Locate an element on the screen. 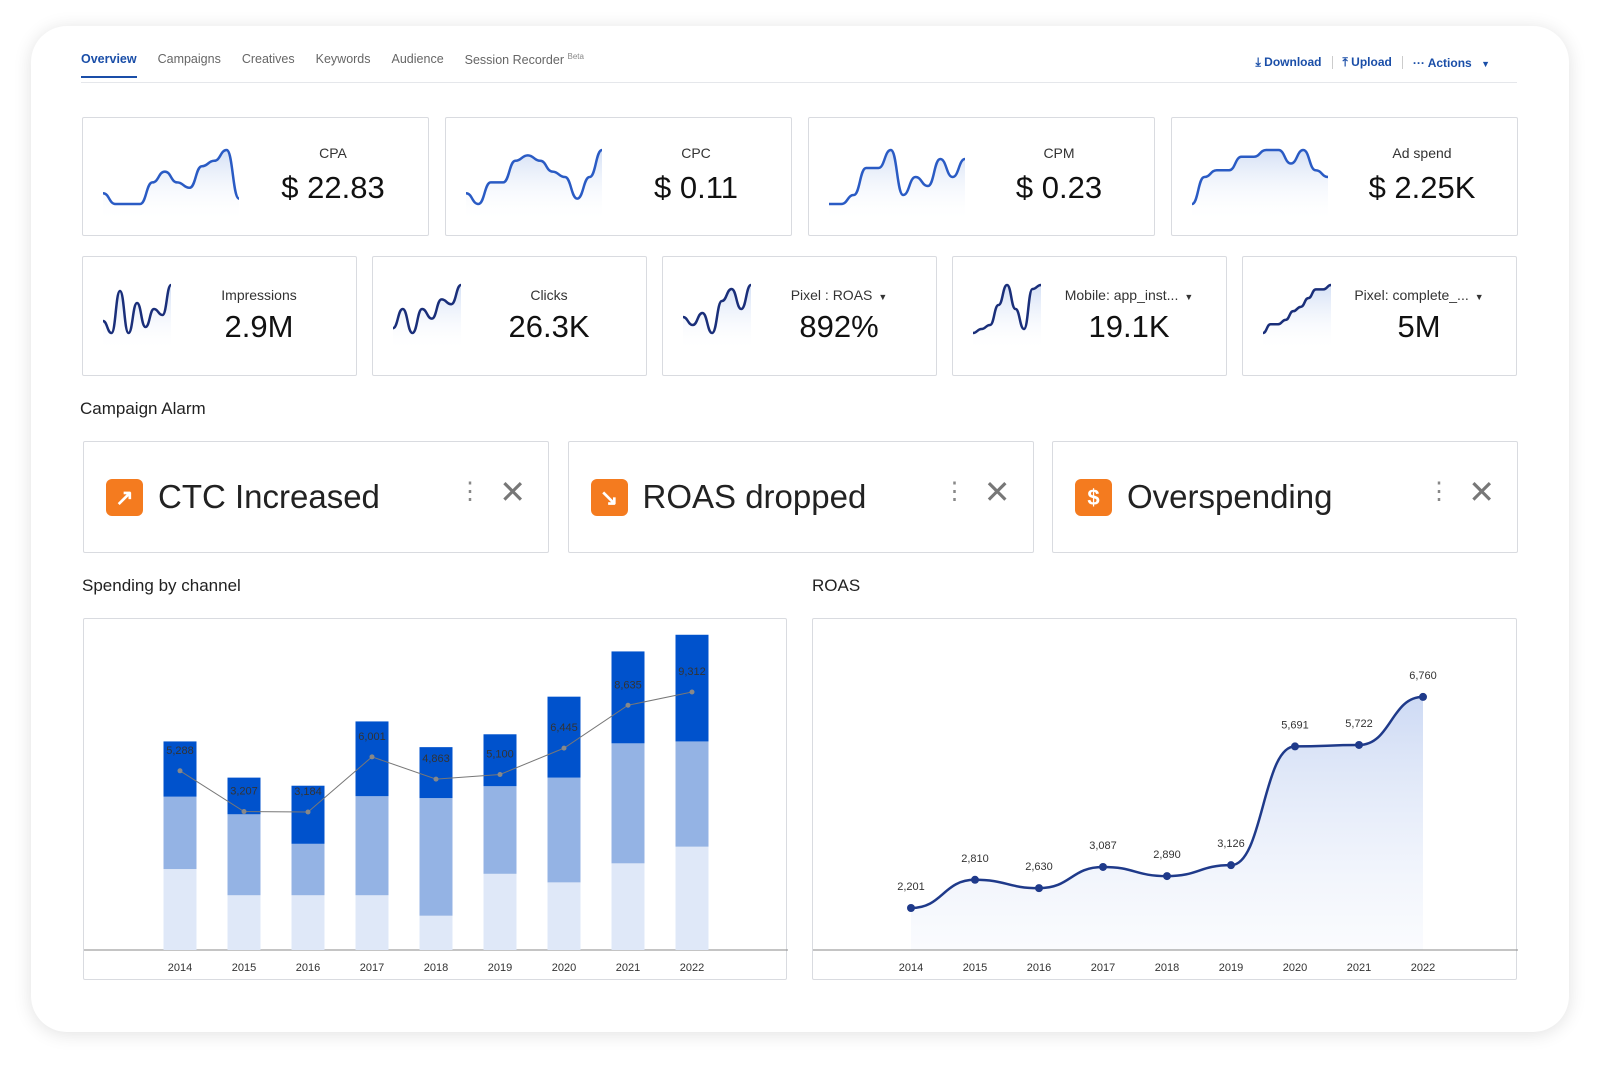 Image resolution: width=1600 pixels, height=1069 pixels. kpi-label: CPA is located at coordinates (333, 153).